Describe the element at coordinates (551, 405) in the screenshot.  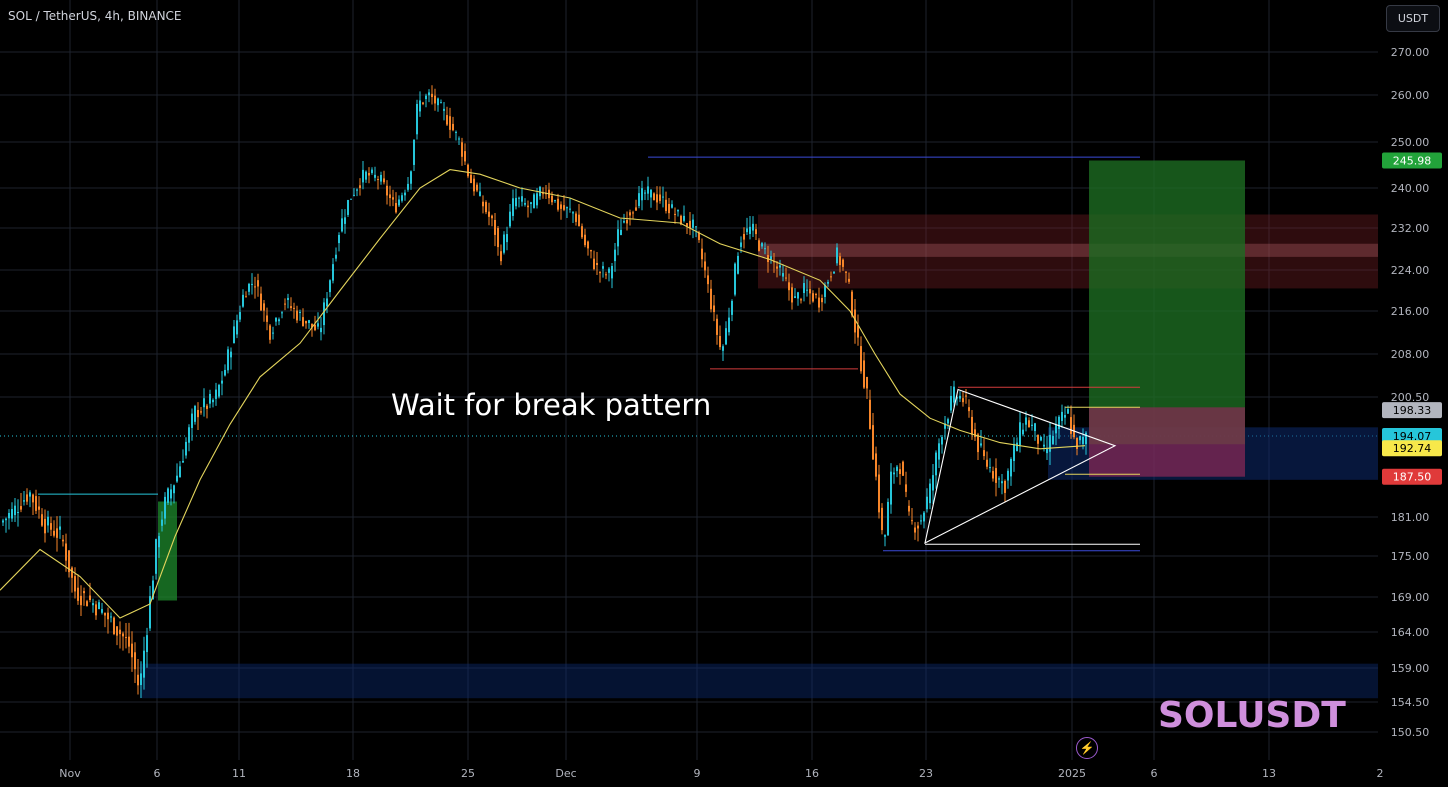
I see `annotation-text: Wait for break pattern` at that location.